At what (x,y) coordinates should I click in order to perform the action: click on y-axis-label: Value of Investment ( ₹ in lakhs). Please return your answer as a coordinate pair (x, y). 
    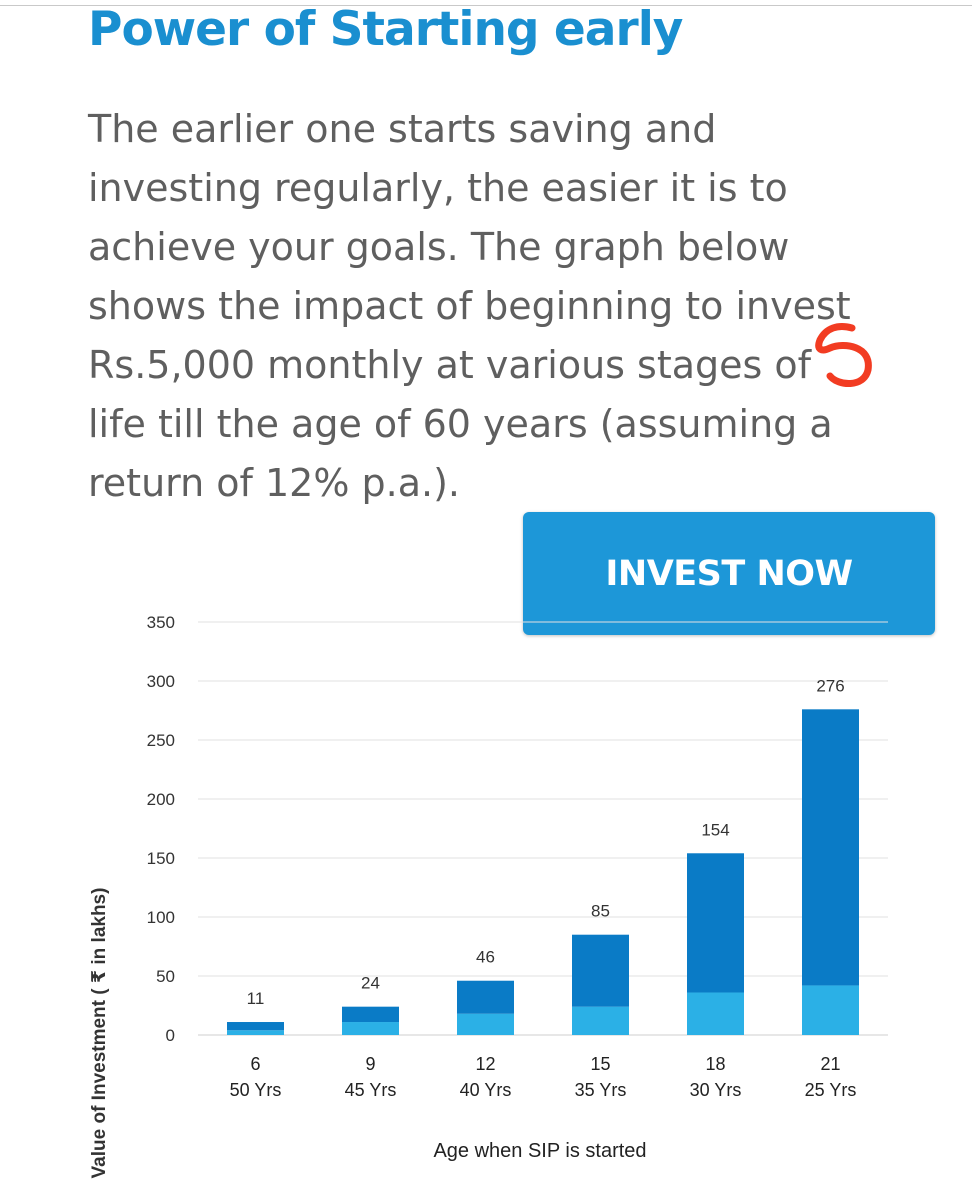
    Looking at the image, I should click on (99, 1033).